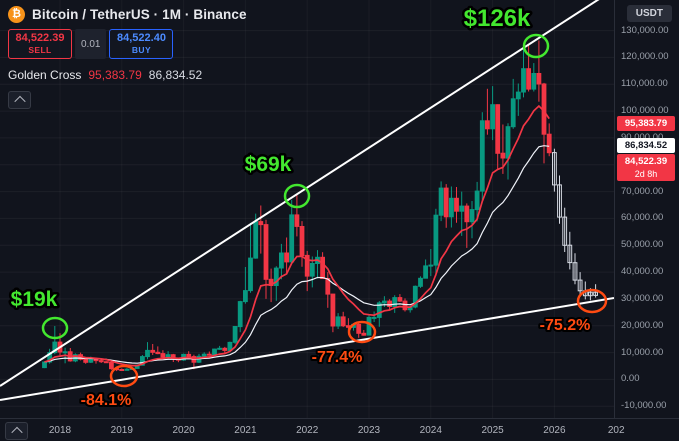  What do you see at coordinates (565, 325) in the screenshot?
I see `annotation-label: -75.2%` at bounding box center [565, 325].